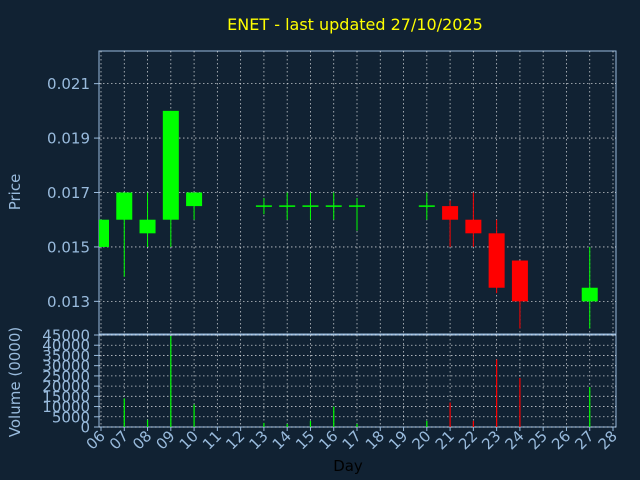 Image resolution: width=640 pixels, height=480 pixels. I want to click on chart-title: ENET - last updated 27/10/2025, so click(355, 24).